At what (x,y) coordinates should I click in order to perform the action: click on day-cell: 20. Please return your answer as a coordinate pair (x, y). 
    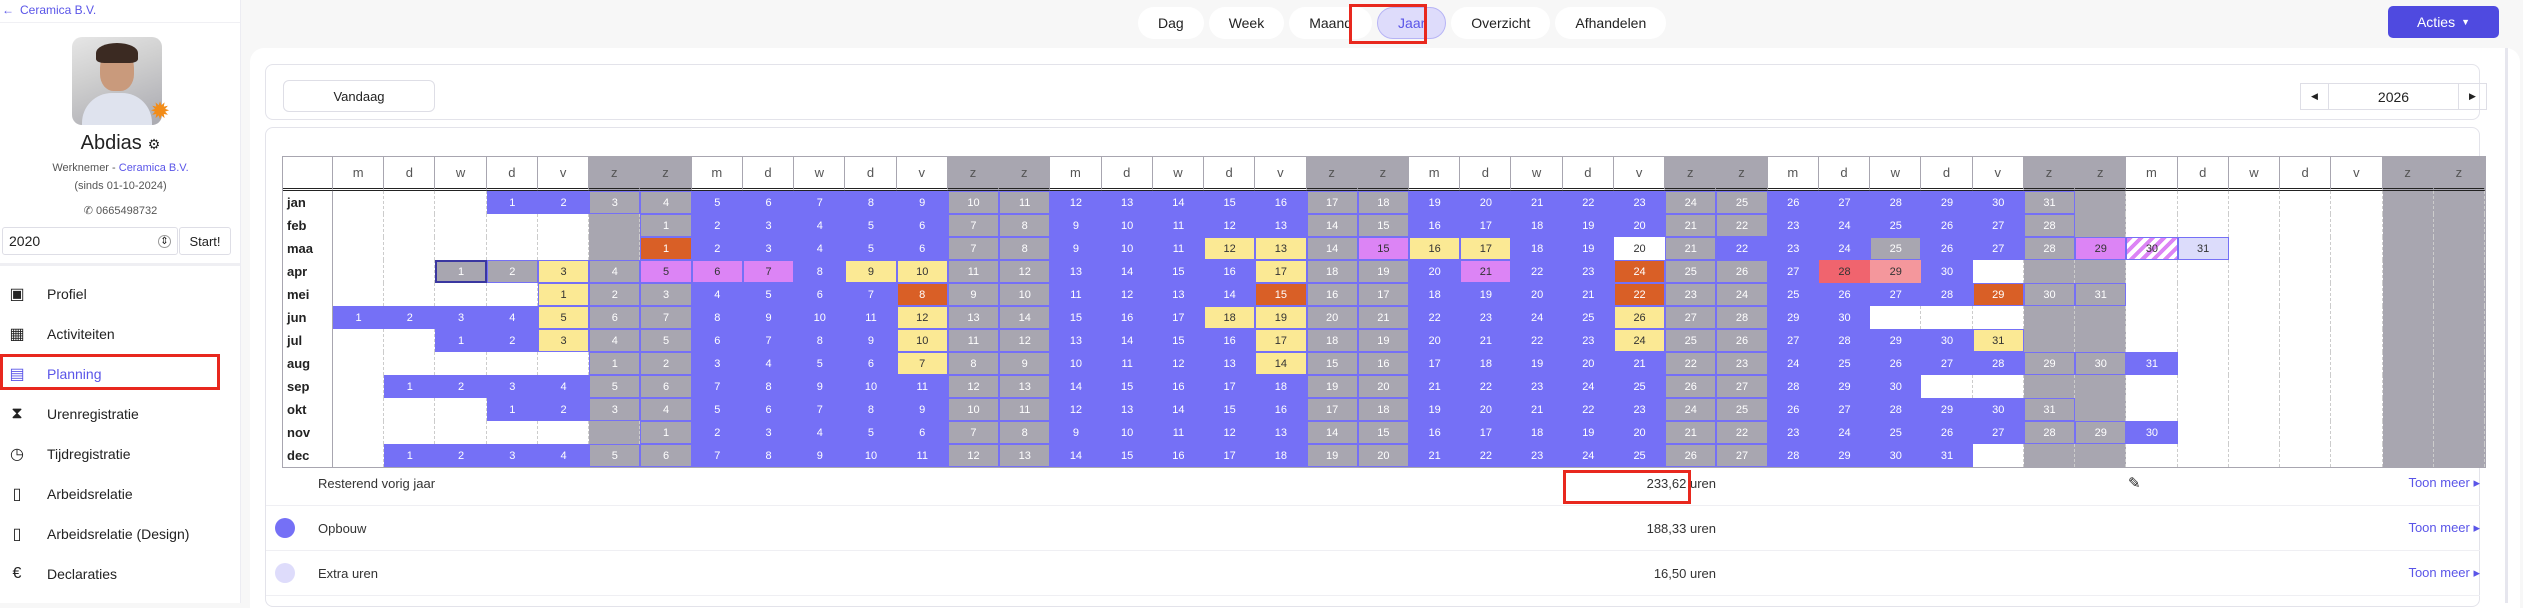
    Looking at the image, I should click on (1383, 386).